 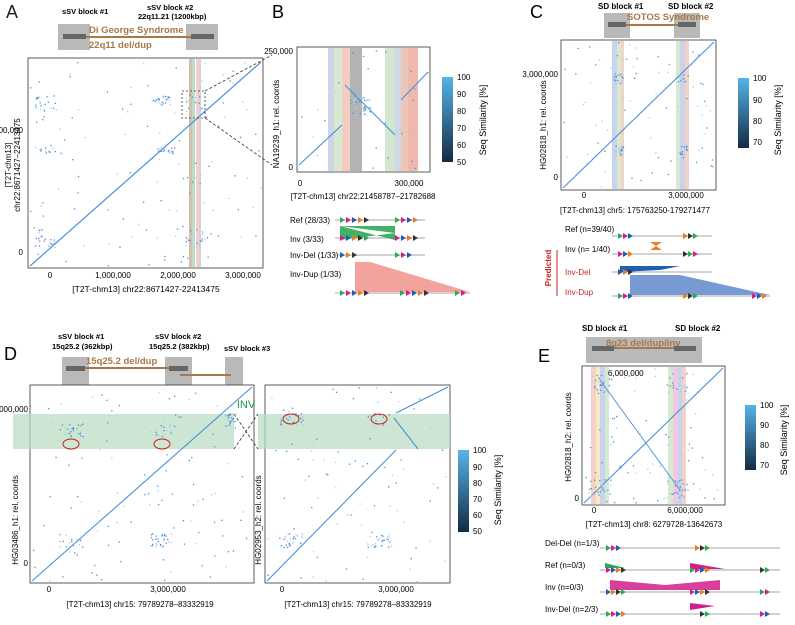 I want to click on panel-d-cbar-tick-50: 50, so click(x=477, y=531).